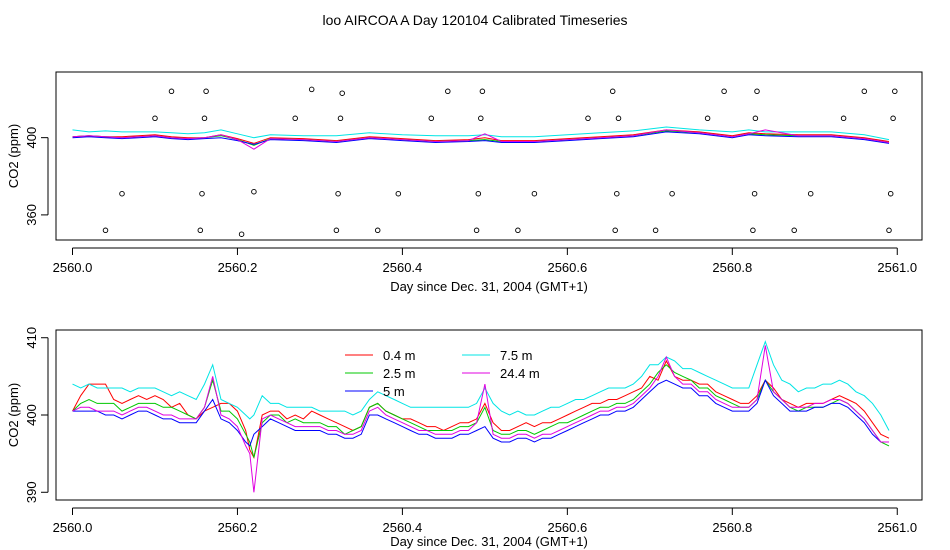 This screenshot has height=550, width=950. I want to click on legend-label: 7.5 m, so click(516, 355).